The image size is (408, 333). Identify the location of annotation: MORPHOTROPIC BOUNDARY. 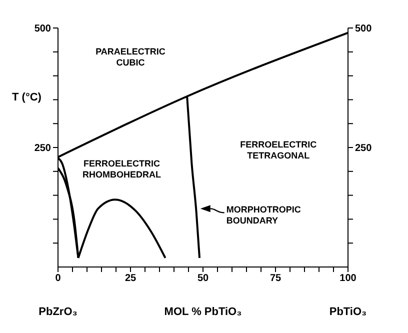
(264, 215).